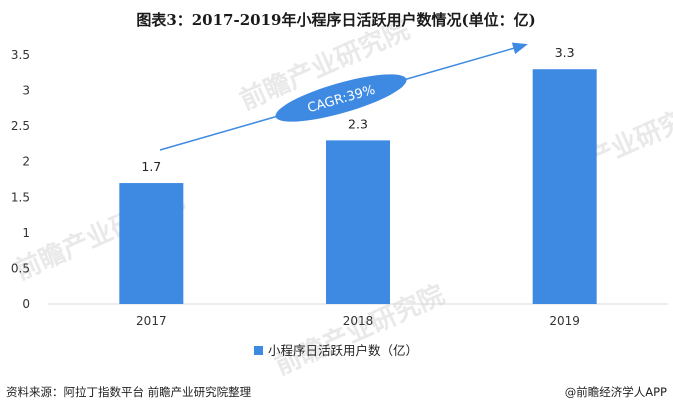  Describe the element at coordinates (343, 350) in the screenshot. I see `legend-label: 小程序日活跃用户数（亿）` at that location.